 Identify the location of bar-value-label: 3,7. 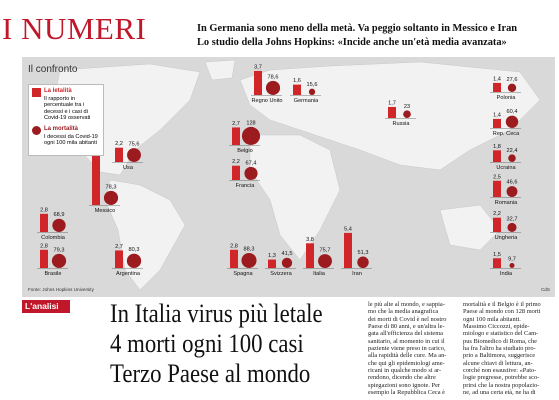
(258, 67).